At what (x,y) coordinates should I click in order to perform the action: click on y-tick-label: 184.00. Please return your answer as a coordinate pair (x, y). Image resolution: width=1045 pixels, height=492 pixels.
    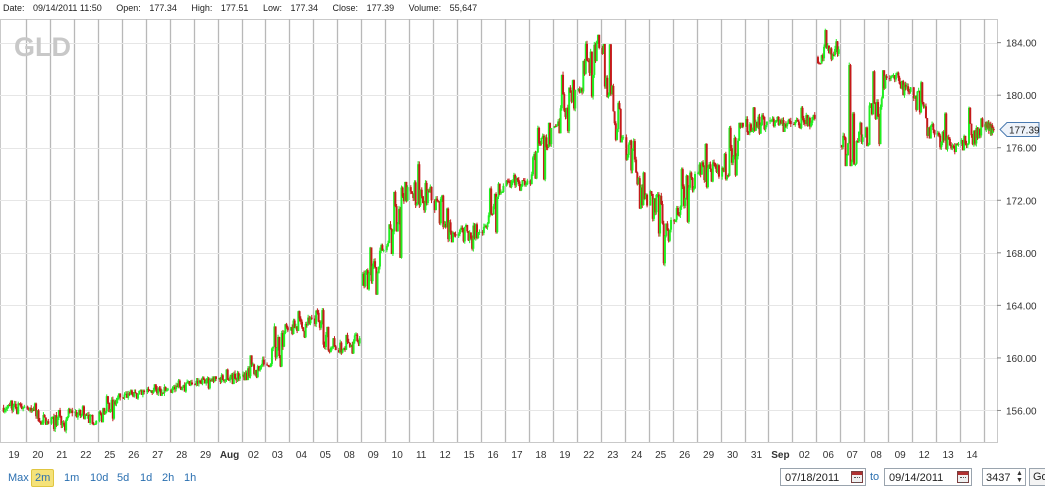
    Looking at the image, I should click on (1021, 44).